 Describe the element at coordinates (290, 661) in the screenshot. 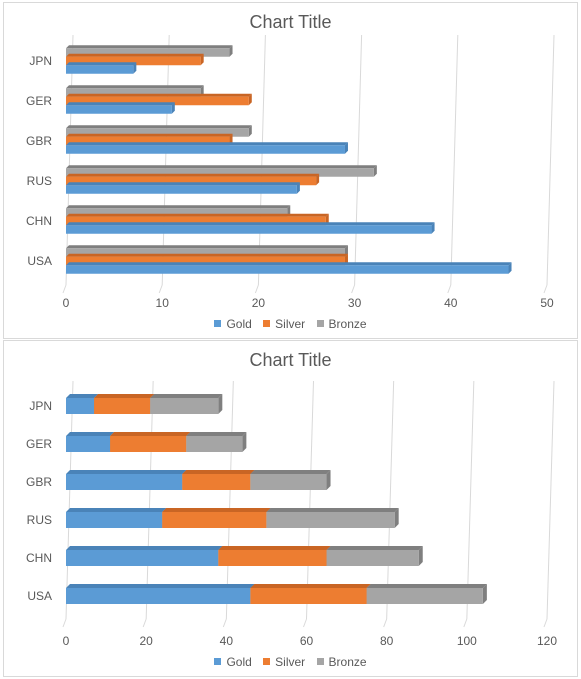

I see `legend-label: Silver` at that location.